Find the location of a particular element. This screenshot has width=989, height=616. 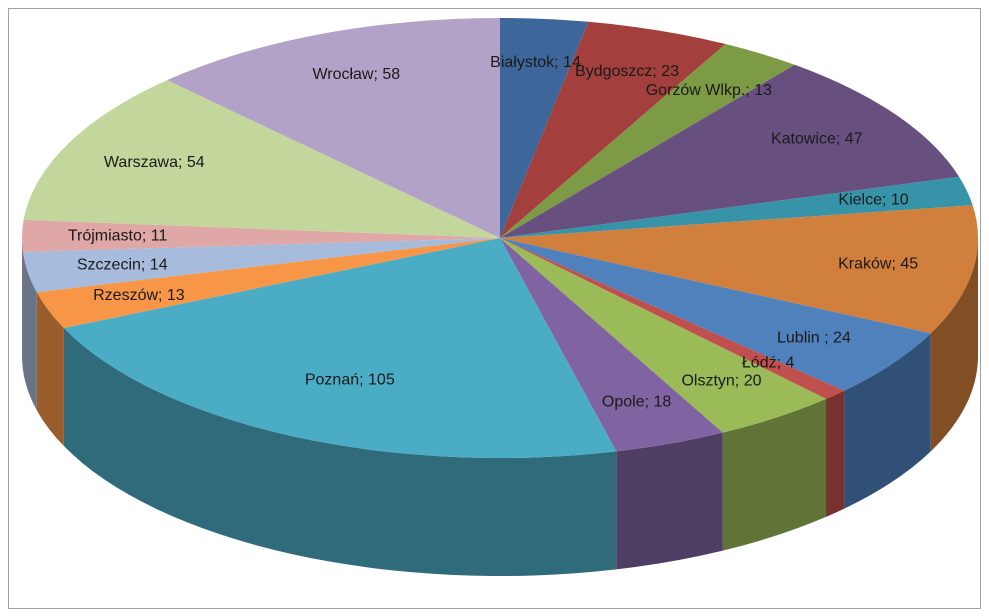

slice: Katowice is located at coordinates (730, 151).